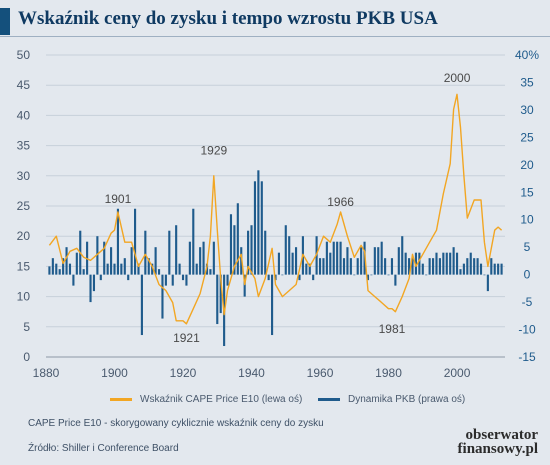 The image size is (550, 465). Describe the element at coordinates (527, 165) in the screenshot. I see `y-right-tick-label: 20` at that location.